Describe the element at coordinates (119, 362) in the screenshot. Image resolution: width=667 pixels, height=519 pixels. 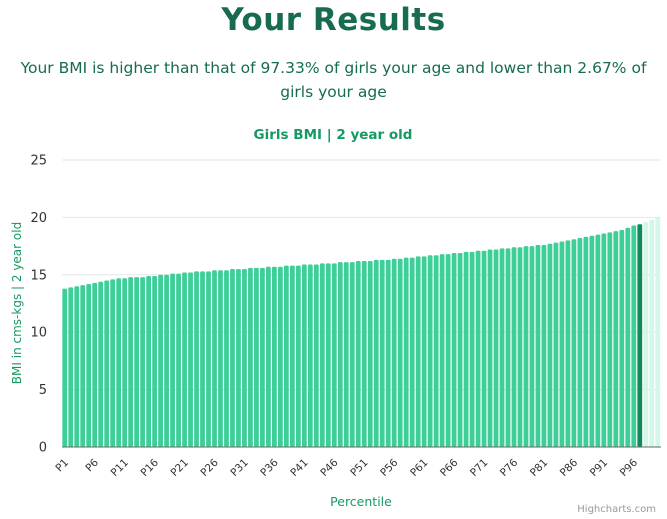
I see `bar-p10` at that location.